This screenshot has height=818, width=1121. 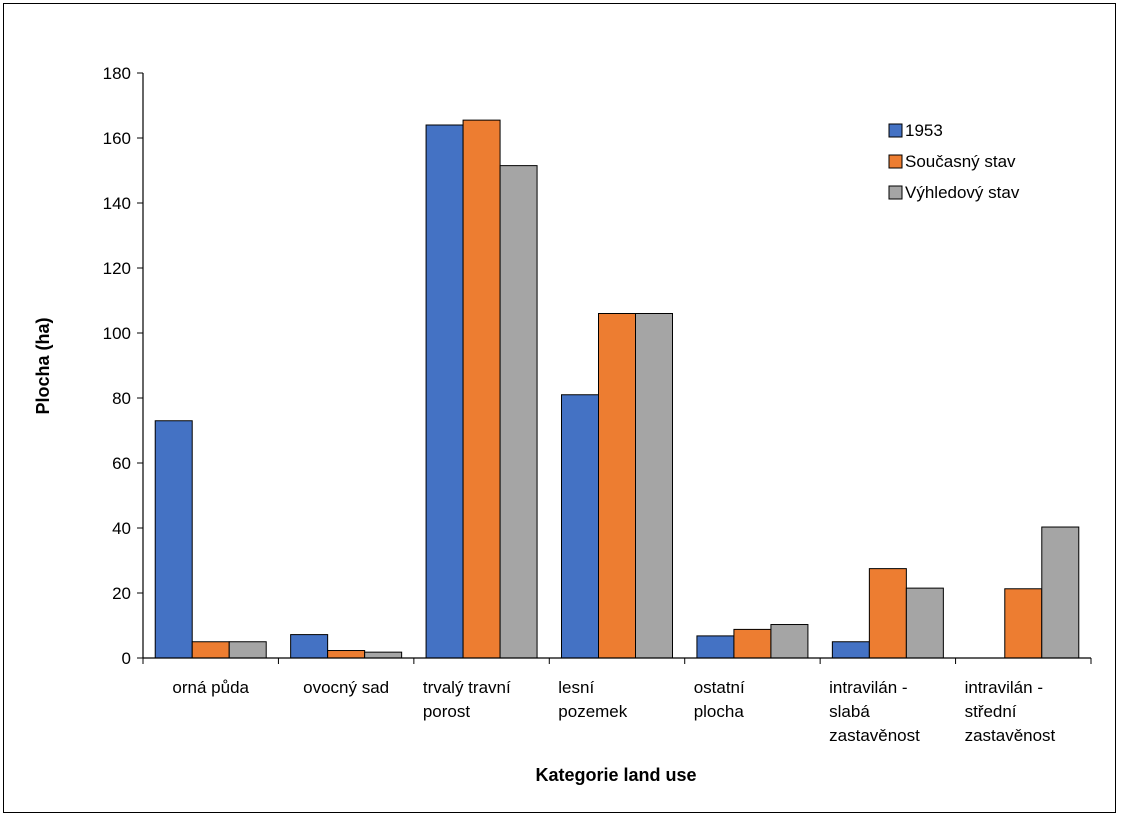 I want to click on y-tick-label: 100, so click(x=117, y=333).